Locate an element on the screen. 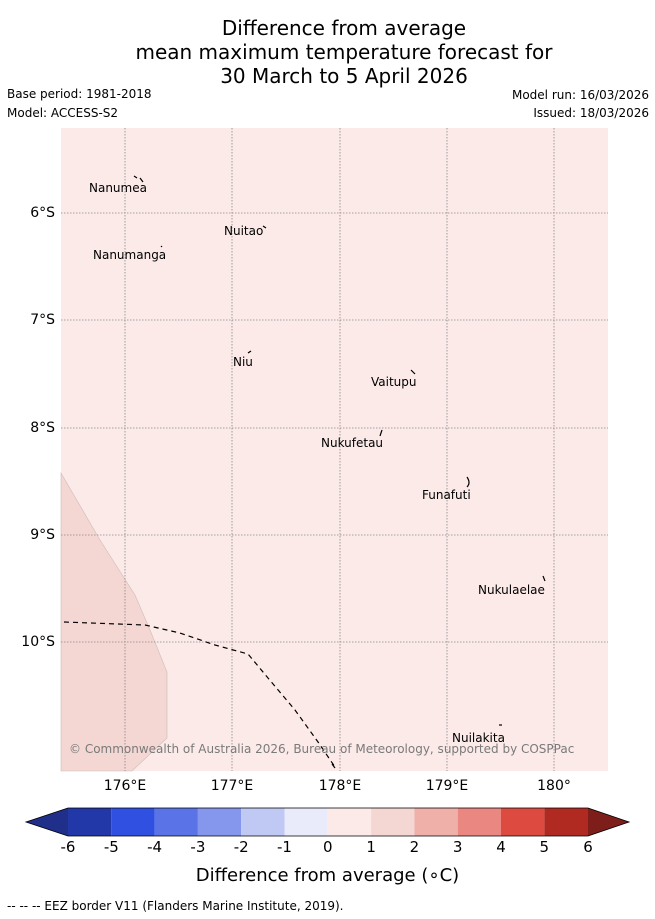  colorbar-tick: 6 is located at coordinates (588, 847).